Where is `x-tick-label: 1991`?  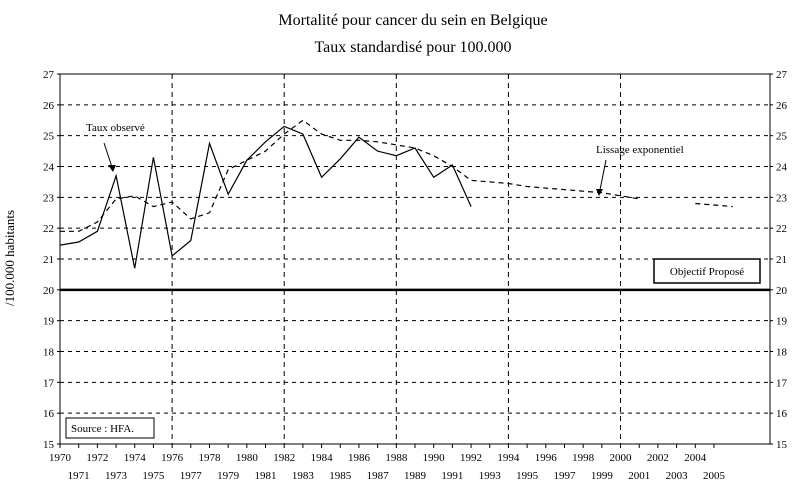
x-tick-label: 1991 is located at coordinates (452, 476).